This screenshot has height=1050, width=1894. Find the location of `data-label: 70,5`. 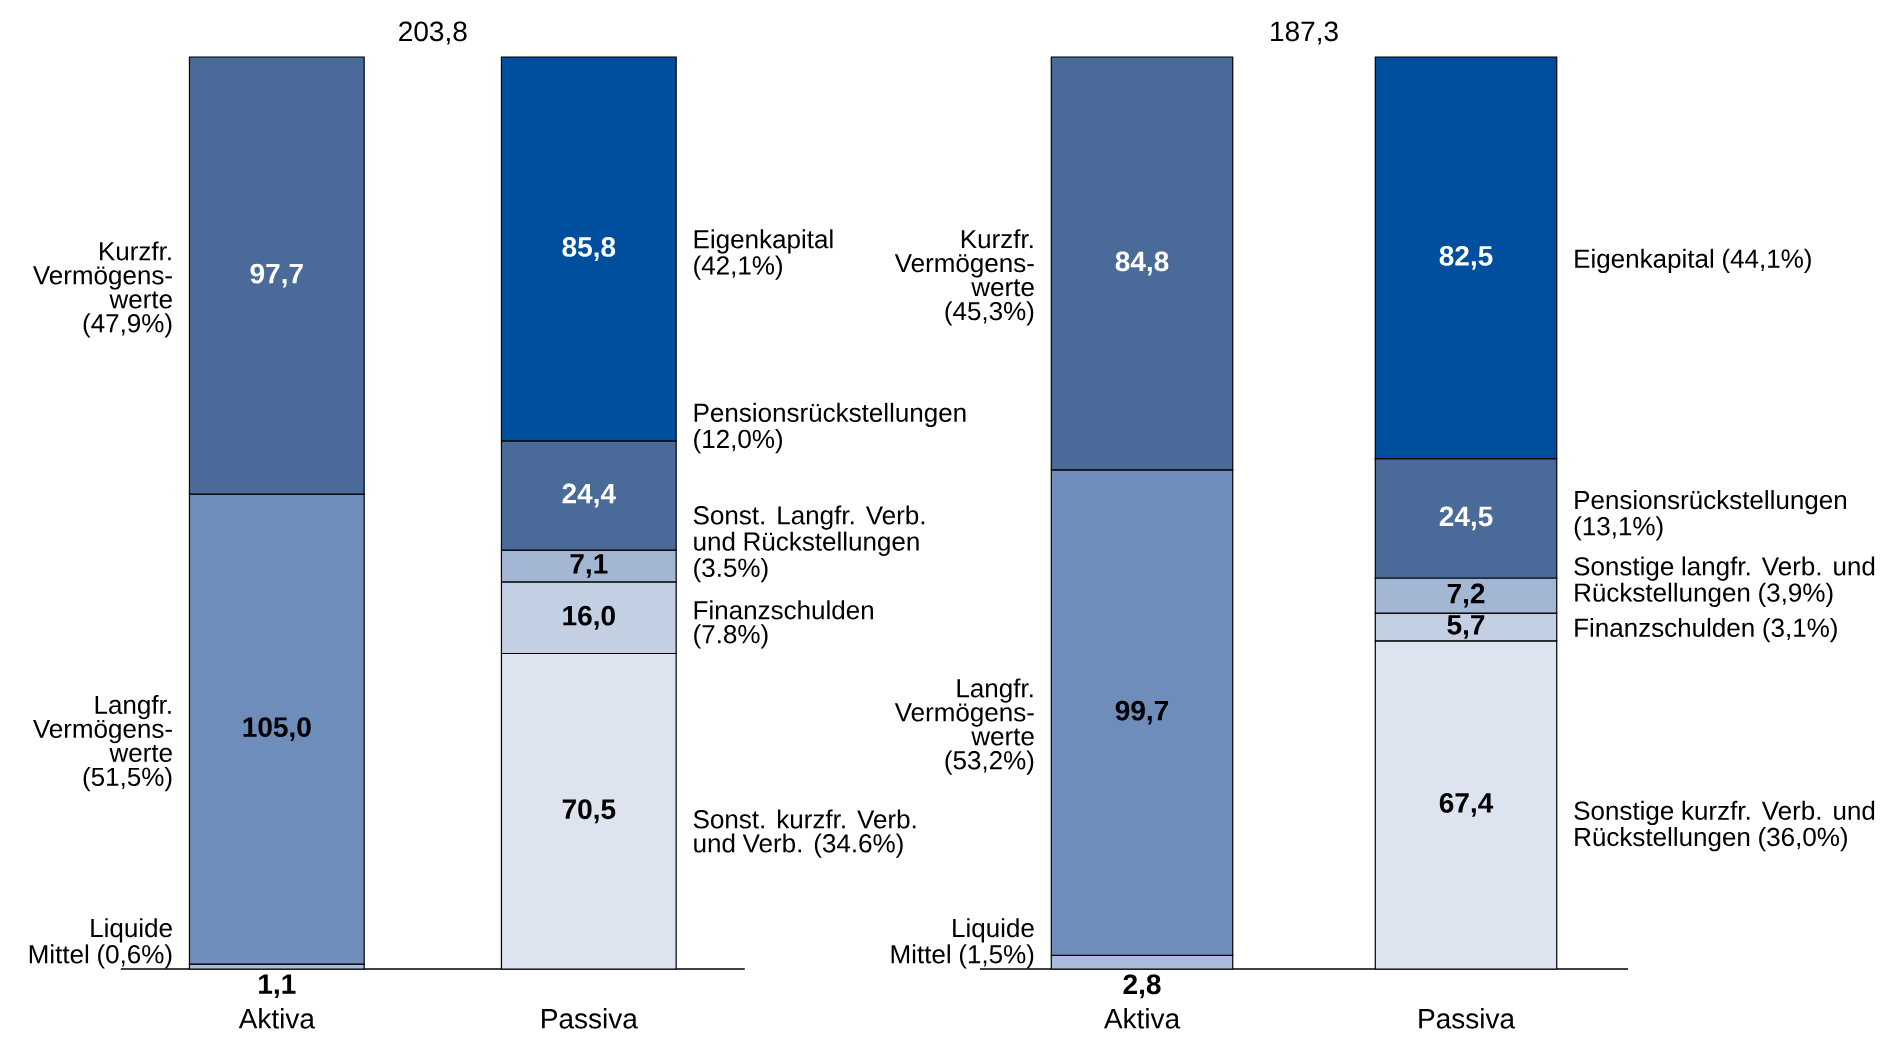

data-label: 70,5 is located at coordinates (589, 811).